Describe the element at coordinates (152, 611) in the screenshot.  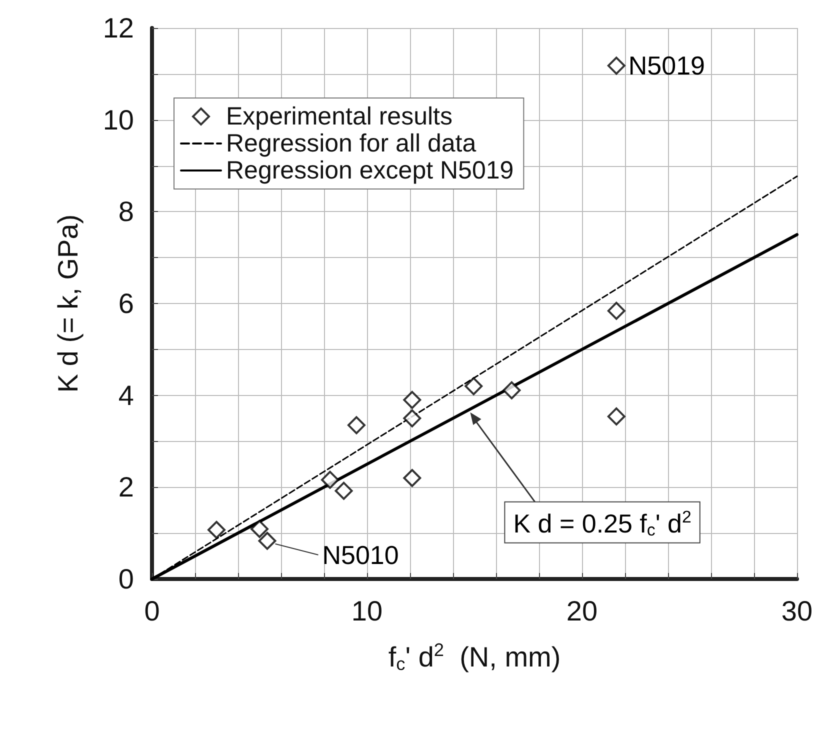
I see `x-tick-label: 0` at that location.